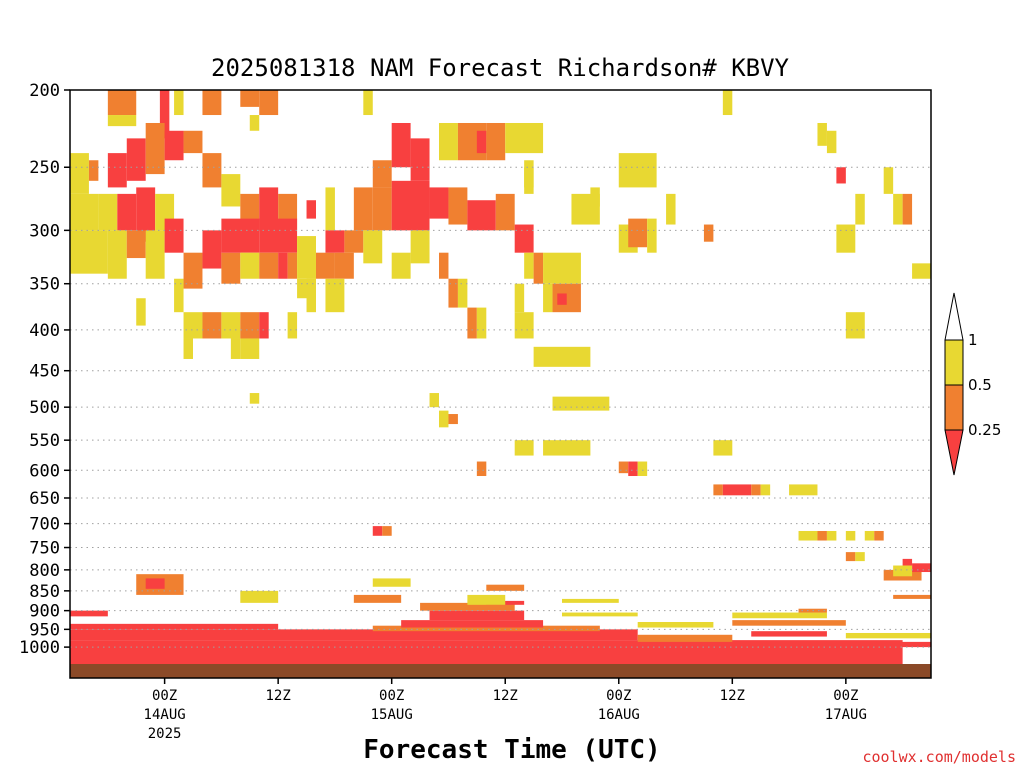 The height and width of the screenshot is (768, 1024). I want to click on y-tick-label: 950, so click(44, 630).